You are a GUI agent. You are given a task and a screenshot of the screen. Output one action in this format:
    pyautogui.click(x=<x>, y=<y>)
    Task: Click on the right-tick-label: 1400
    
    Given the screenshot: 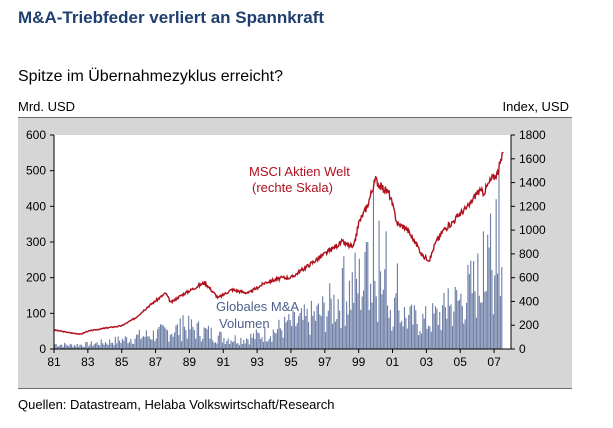 What is the action you would take?
    pyautogui.click(x=532, y=183)
    